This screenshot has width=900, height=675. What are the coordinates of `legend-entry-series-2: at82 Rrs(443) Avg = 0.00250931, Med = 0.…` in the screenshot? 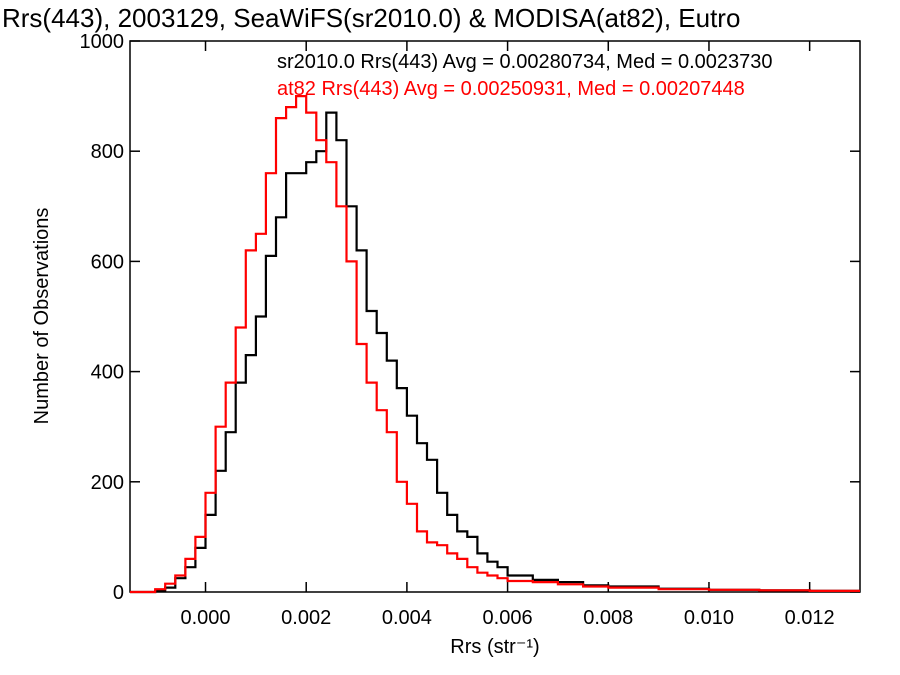 It's located at (511, 89).